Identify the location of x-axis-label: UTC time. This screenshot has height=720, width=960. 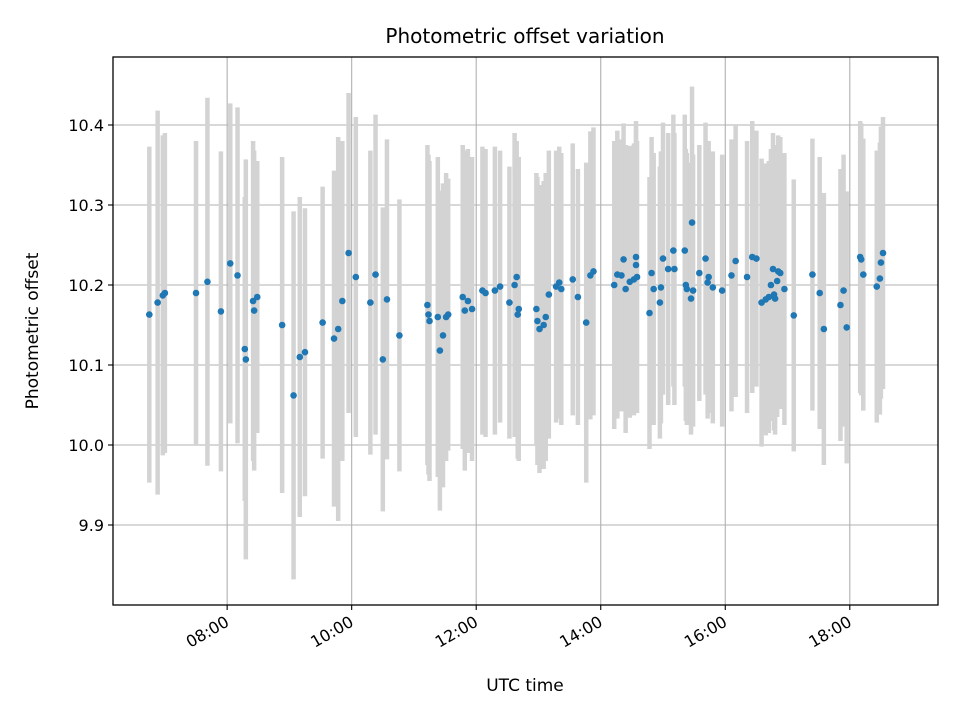
(525, 686).